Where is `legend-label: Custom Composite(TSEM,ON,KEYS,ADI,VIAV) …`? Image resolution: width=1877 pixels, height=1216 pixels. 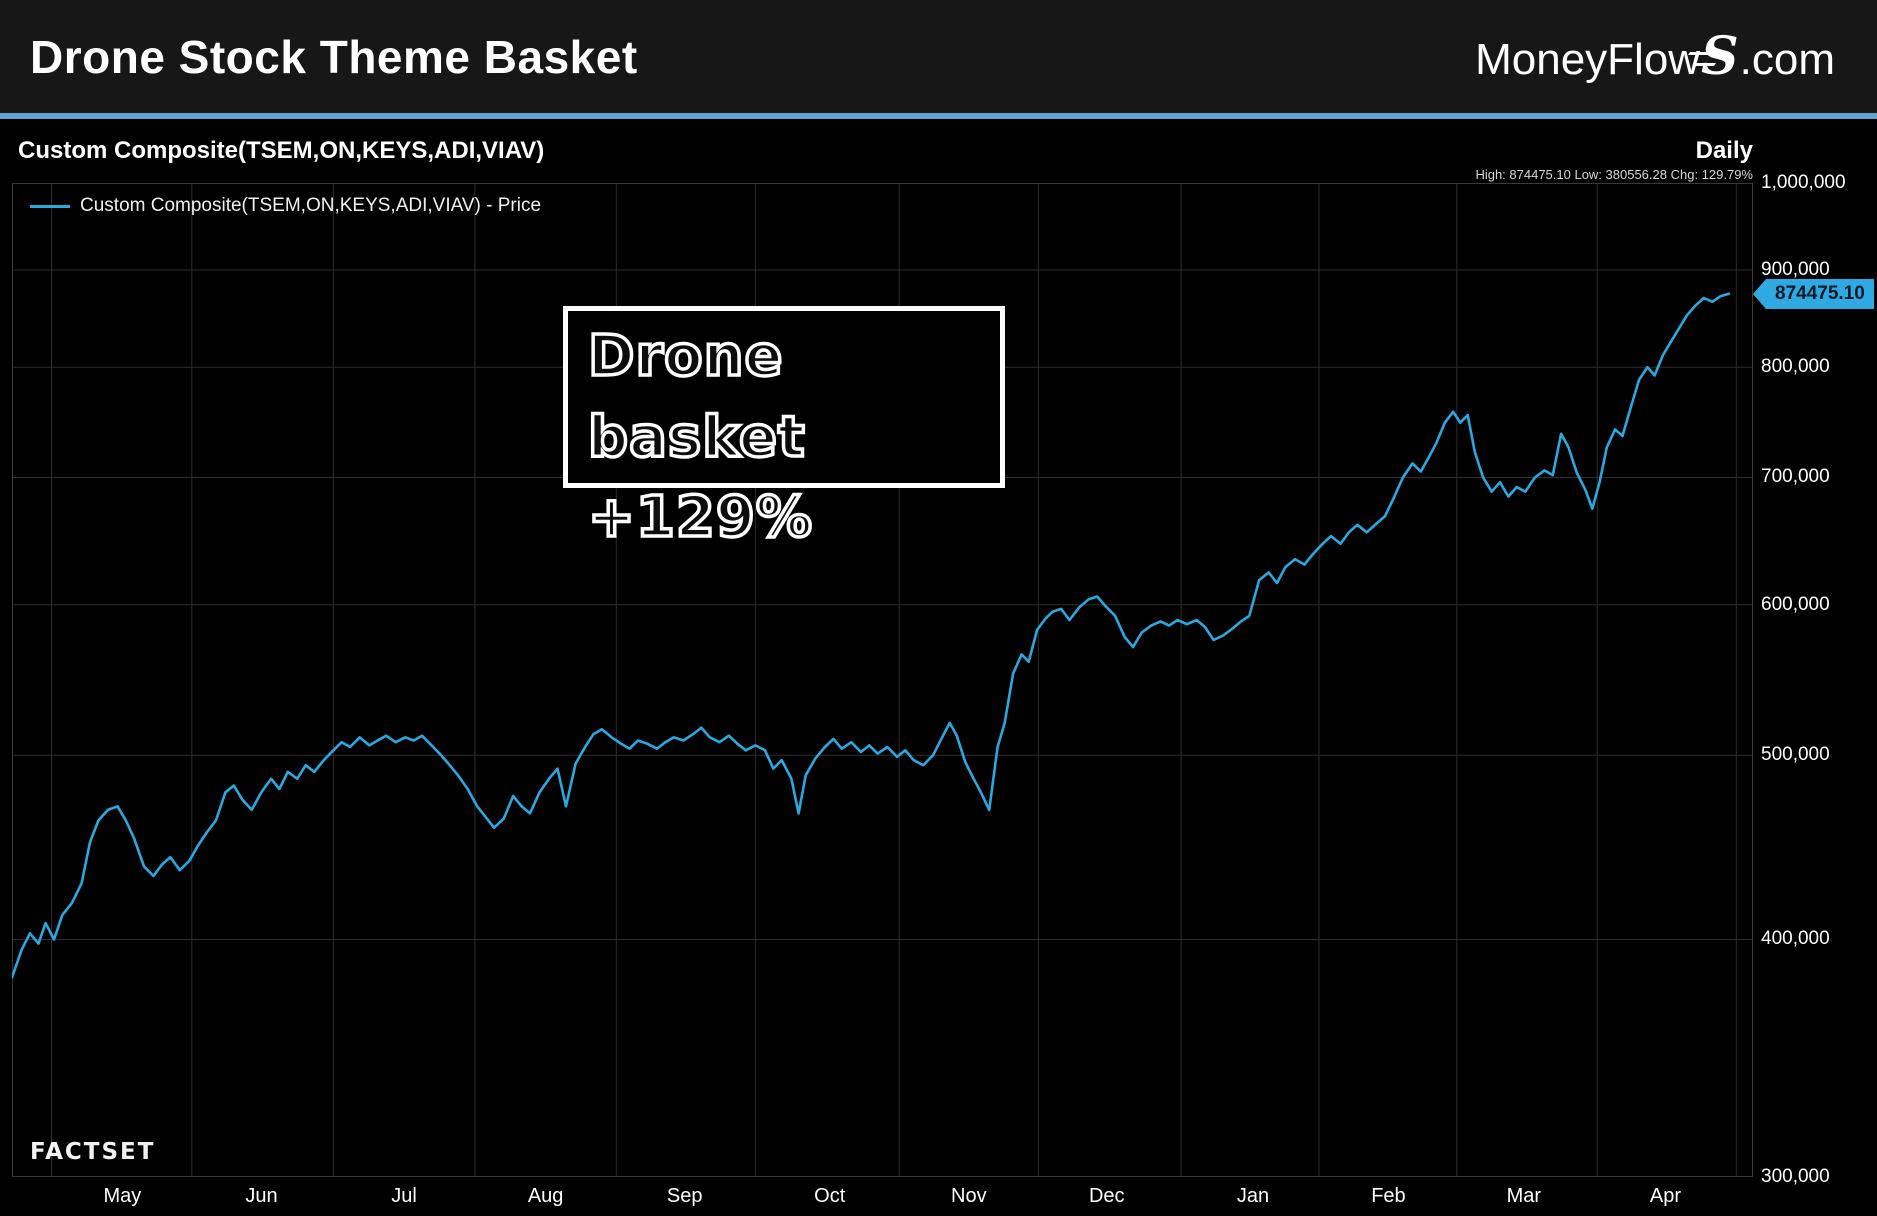
legend-label: Custom Composite(TSEM,ON,KEYS,ADI,VIAV) … is located at coordinates (311, 205).